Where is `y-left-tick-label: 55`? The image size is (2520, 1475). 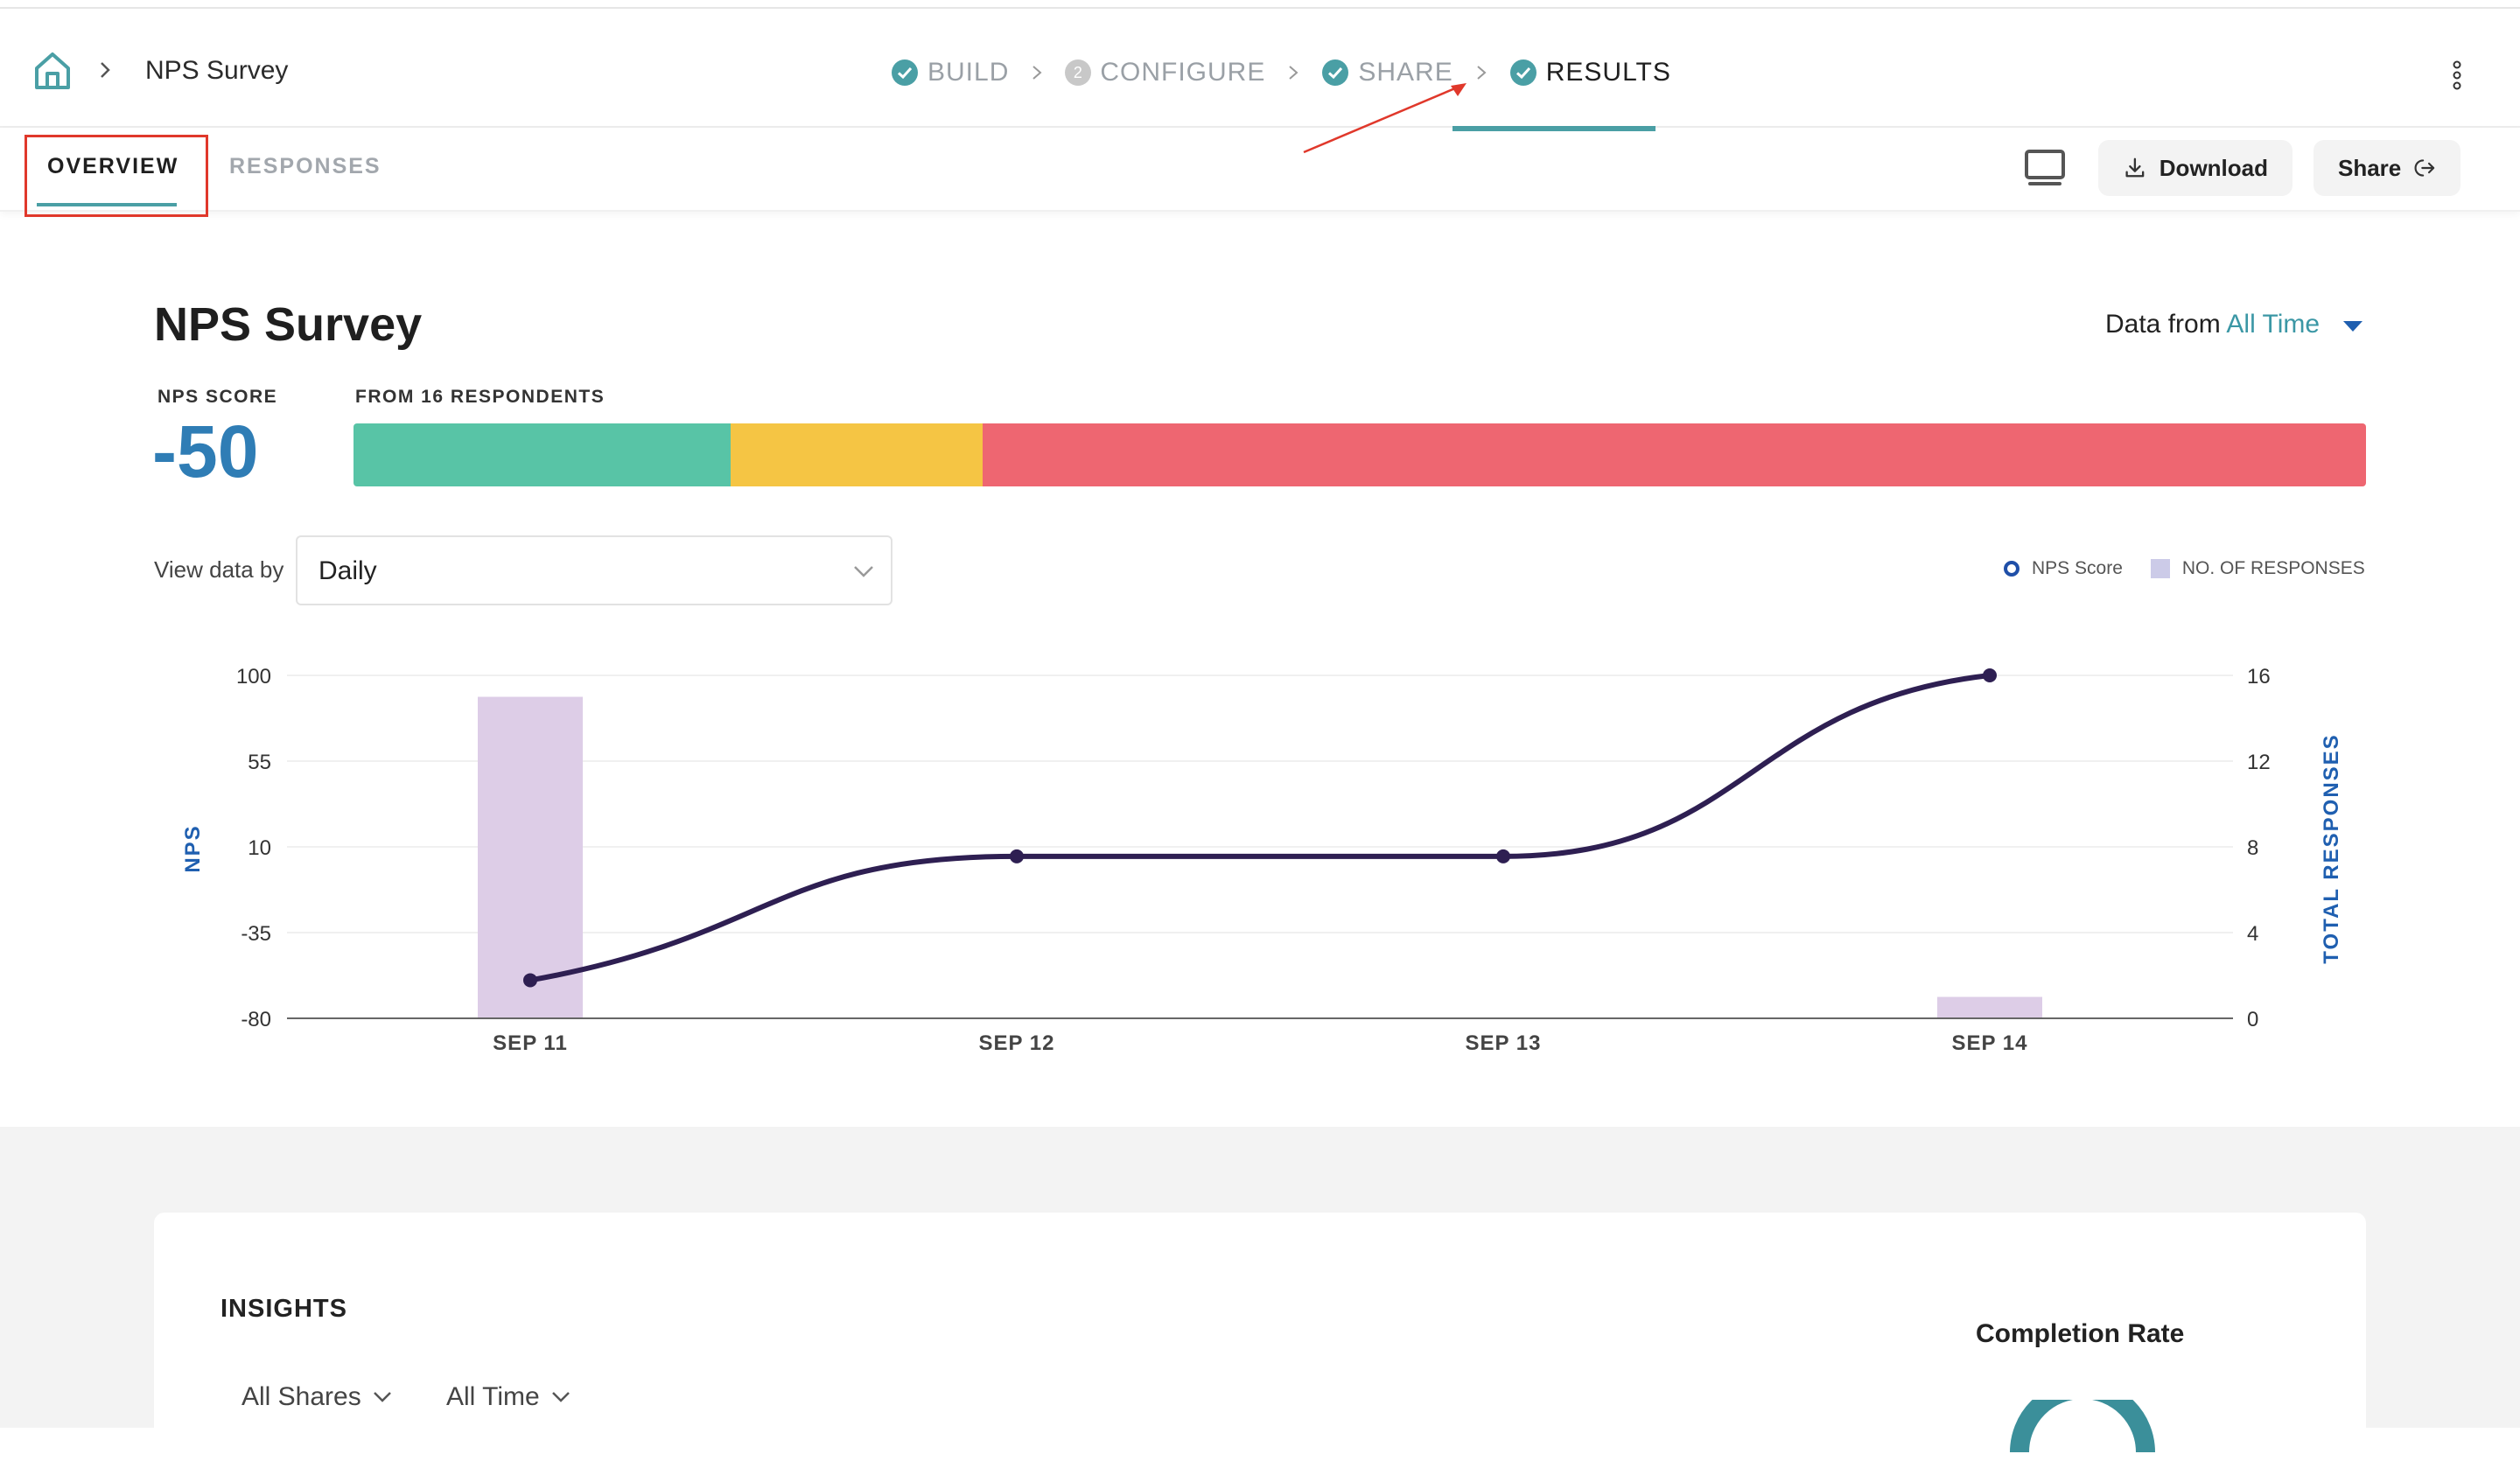
y-left-tick-label: 55 is located at coordinates (259, 762).